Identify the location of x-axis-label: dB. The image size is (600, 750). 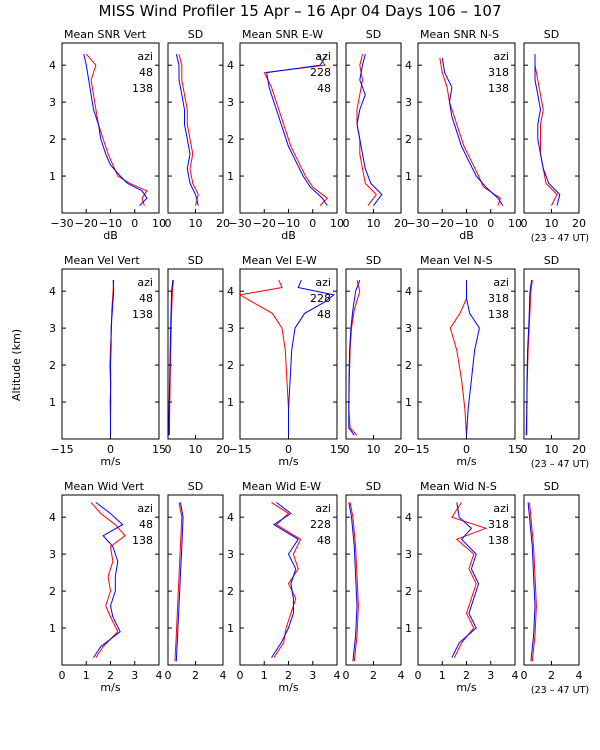
(466, 235).